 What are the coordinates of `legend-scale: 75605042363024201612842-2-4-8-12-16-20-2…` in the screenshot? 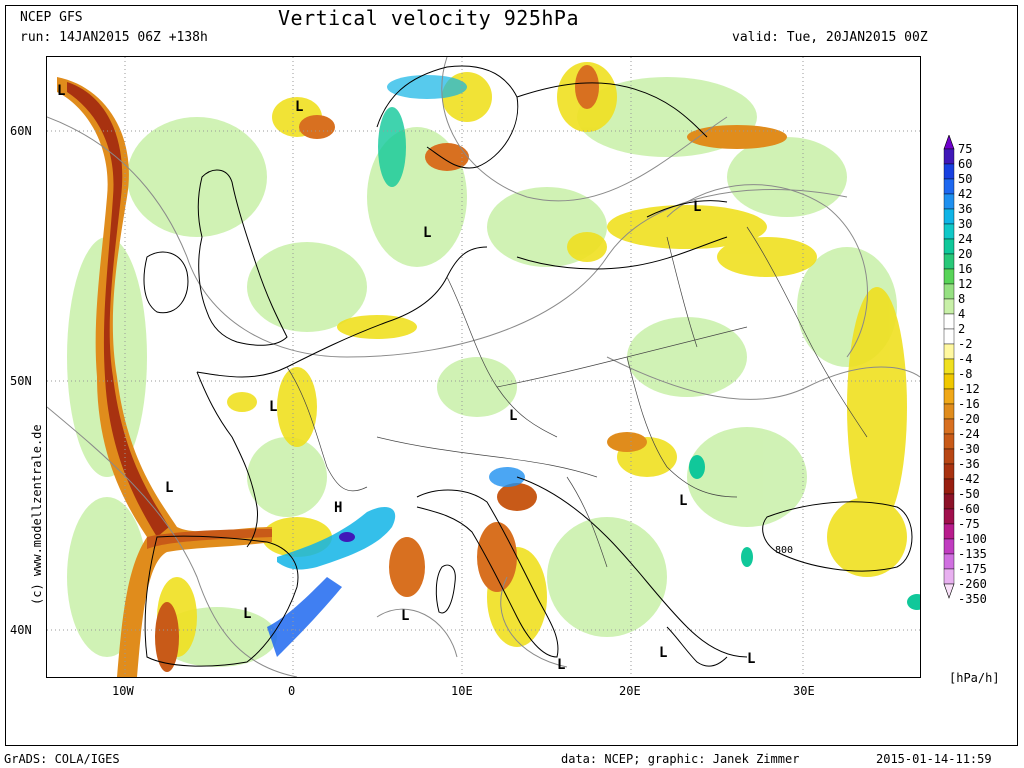 It's located at (965, 370).